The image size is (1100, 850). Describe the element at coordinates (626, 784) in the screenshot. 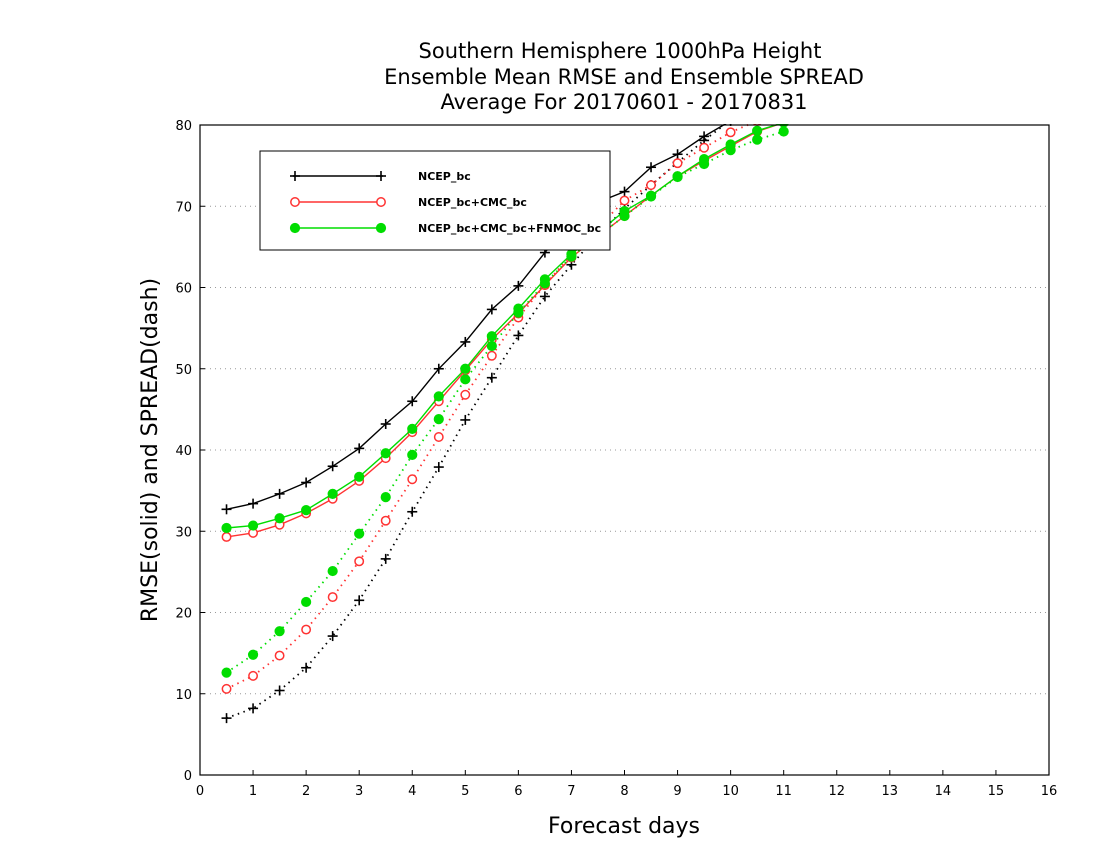

I see `x-axis-ticks: 0 1 2 3 4 5 6 7 8 9 10 11 12 13 14 15 16` at that location.